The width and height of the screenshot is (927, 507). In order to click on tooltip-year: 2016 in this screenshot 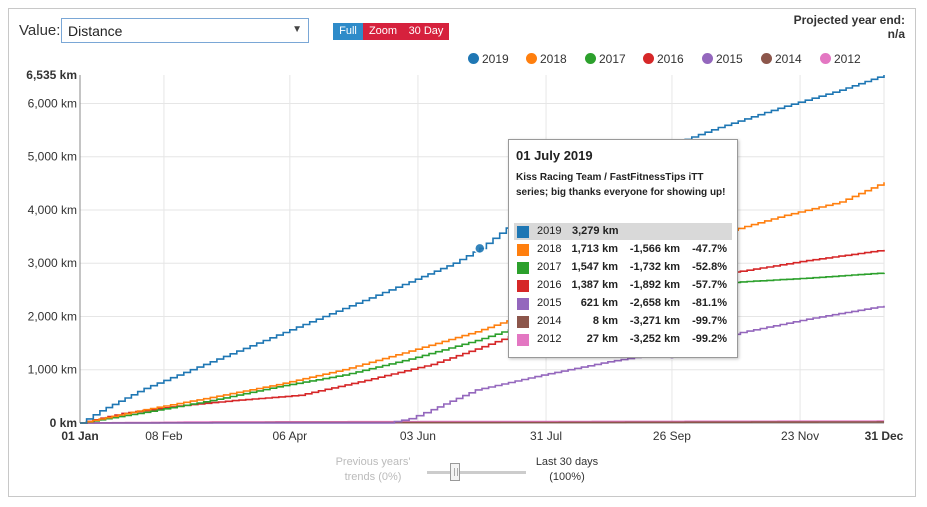, I will do `click(549, 285)`.